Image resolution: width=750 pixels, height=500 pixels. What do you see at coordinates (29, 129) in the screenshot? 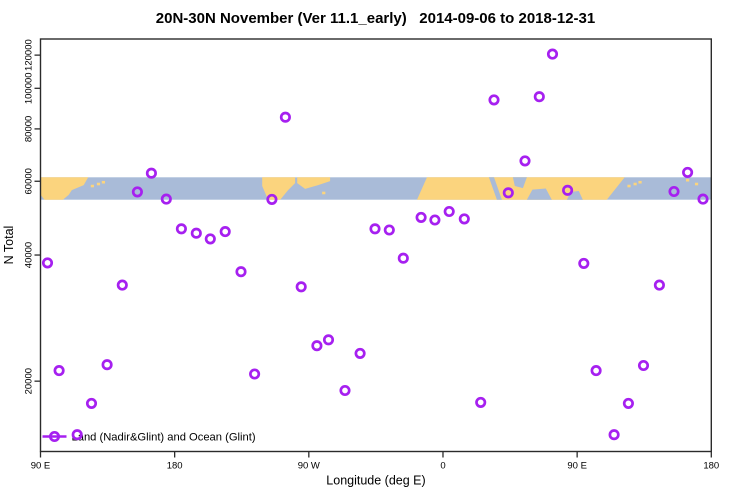
I see `y-tick-label: 80000` at bounding box center [29, 129].